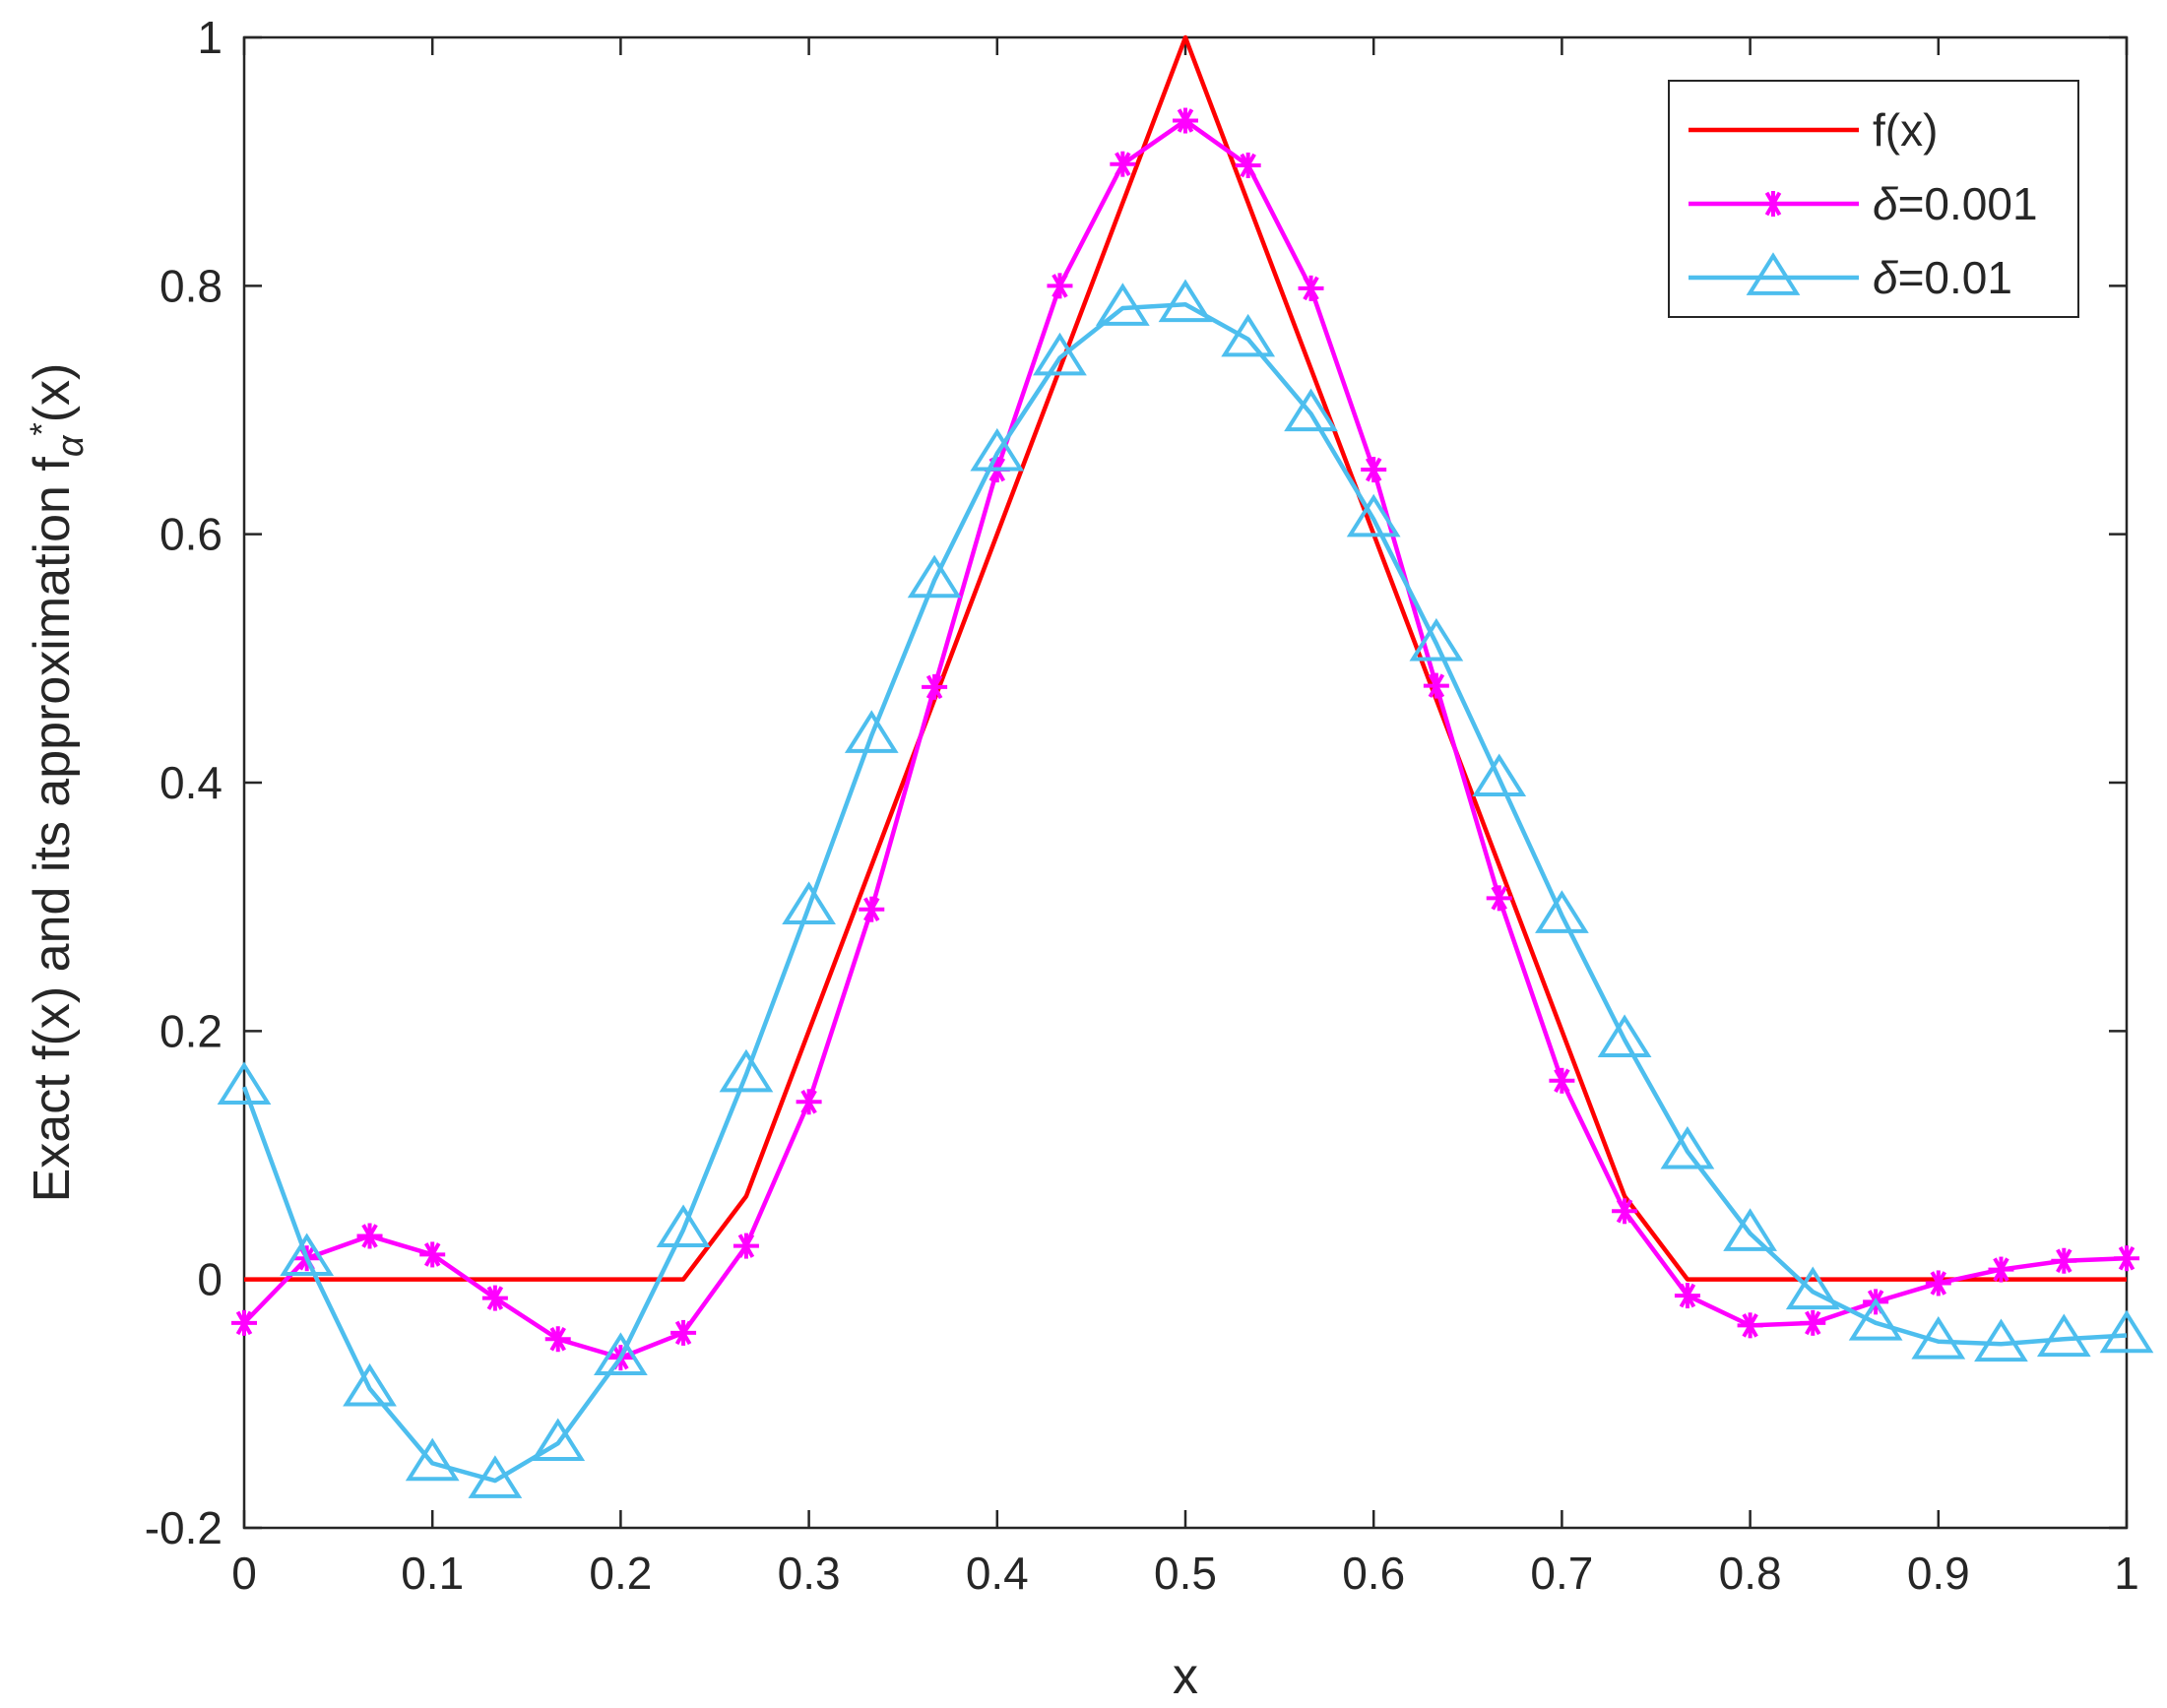 Image resolution: width=2167 pixels, height=1708 pixels. What do you see at coordinates (1186, 1676) in the screenshot?
I see `x-axis-label: x` at bounding box center [1186, 1676].